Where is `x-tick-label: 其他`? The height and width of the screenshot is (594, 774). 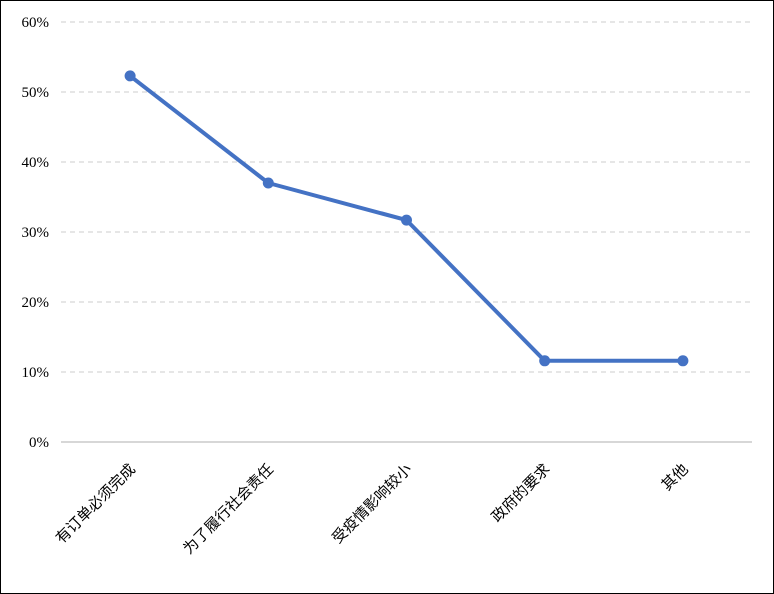
x-tick-label: 其他 is located at coordinates (675, 477).